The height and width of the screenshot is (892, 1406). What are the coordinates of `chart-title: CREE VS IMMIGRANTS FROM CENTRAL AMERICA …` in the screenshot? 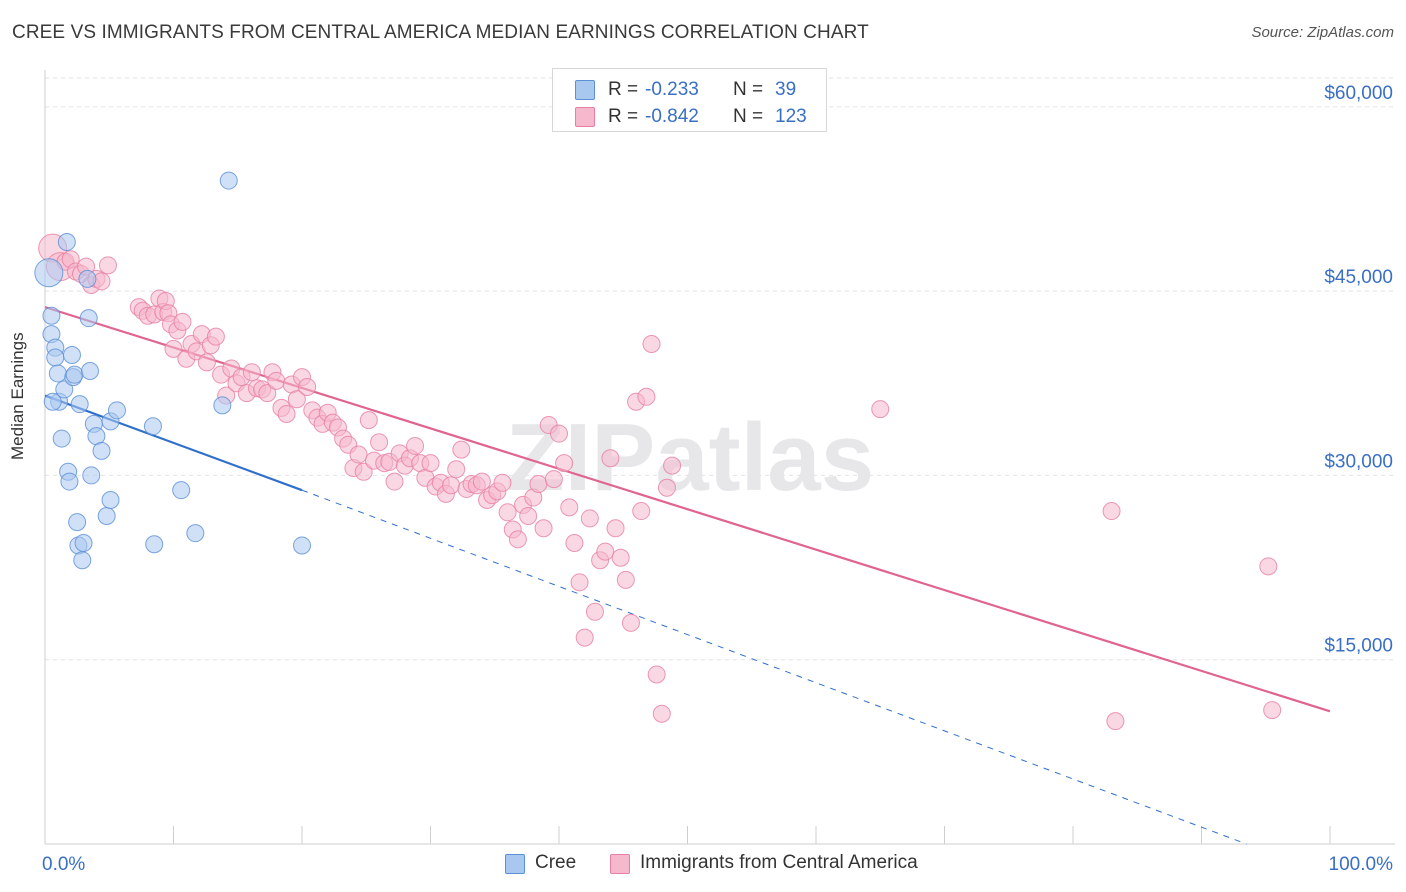 It's located at (440, 32).